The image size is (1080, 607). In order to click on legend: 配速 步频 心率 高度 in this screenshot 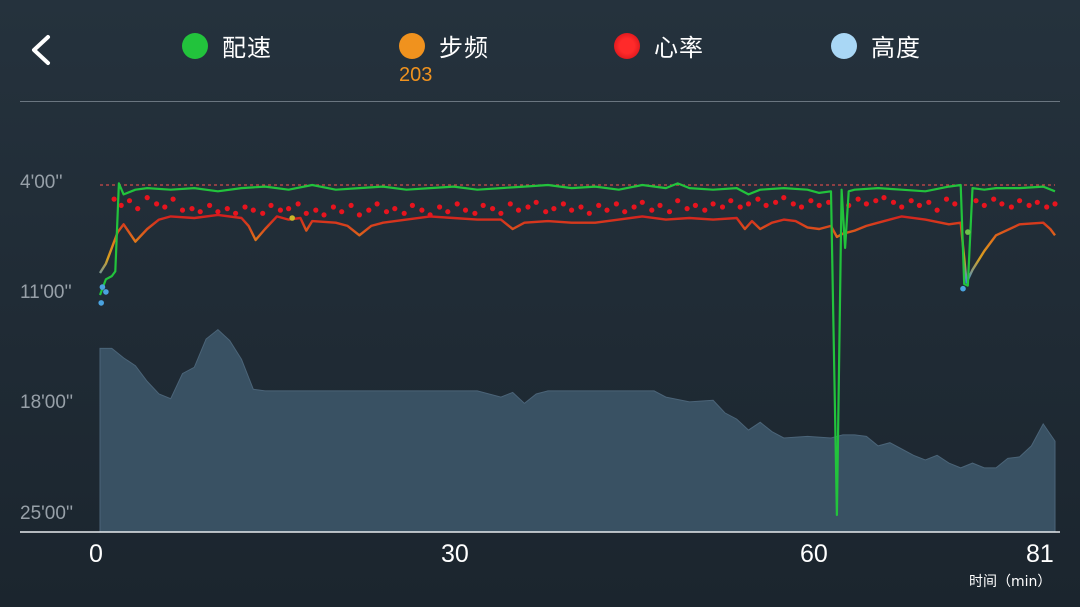, I will do `click(540, 59)`.